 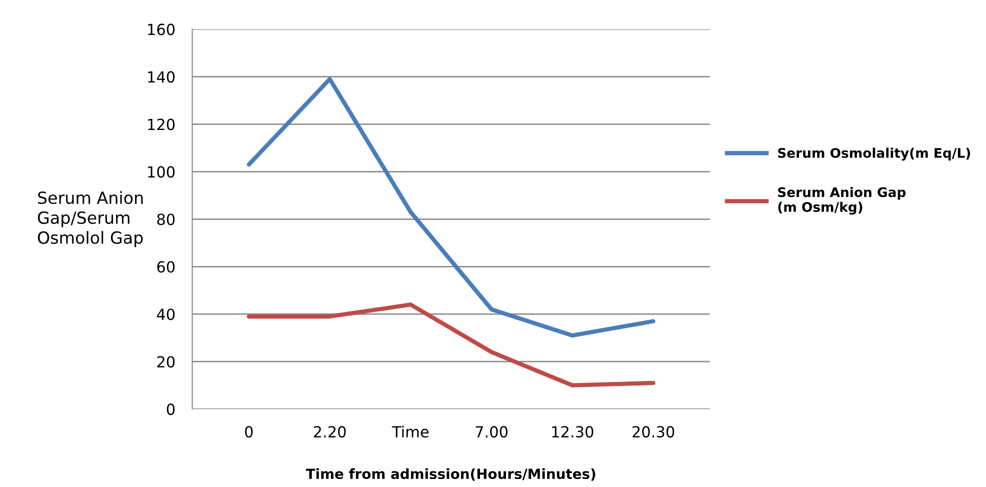 What do you see at coordinates (166, 220) in the screenshot?
I see `y-tick-label: 80` at bounding box center [166, 220].